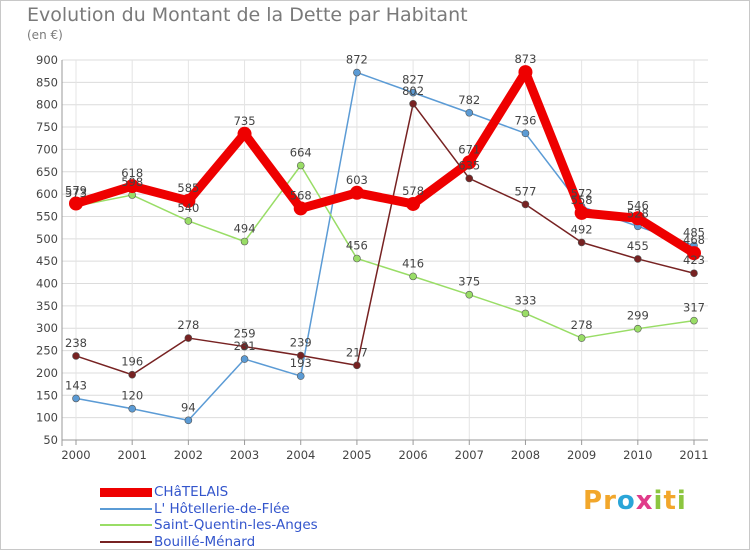 The width and height of the screenshot is (750, 550). Describe the element at coordinates (245, 334) in the screenshot. I see `data-label-bouille: 259` at that location.